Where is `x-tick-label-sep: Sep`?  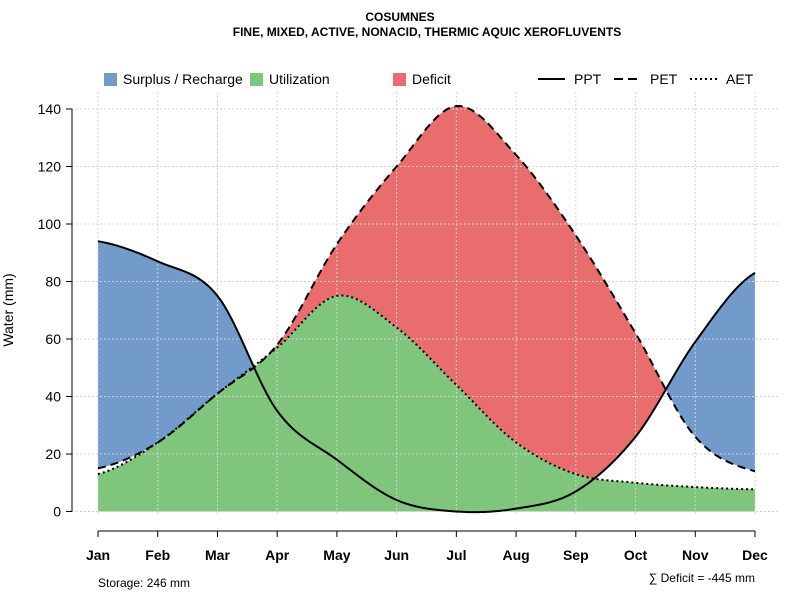
x-tick-label-sep: Sep is located at coordinates (576, 555).